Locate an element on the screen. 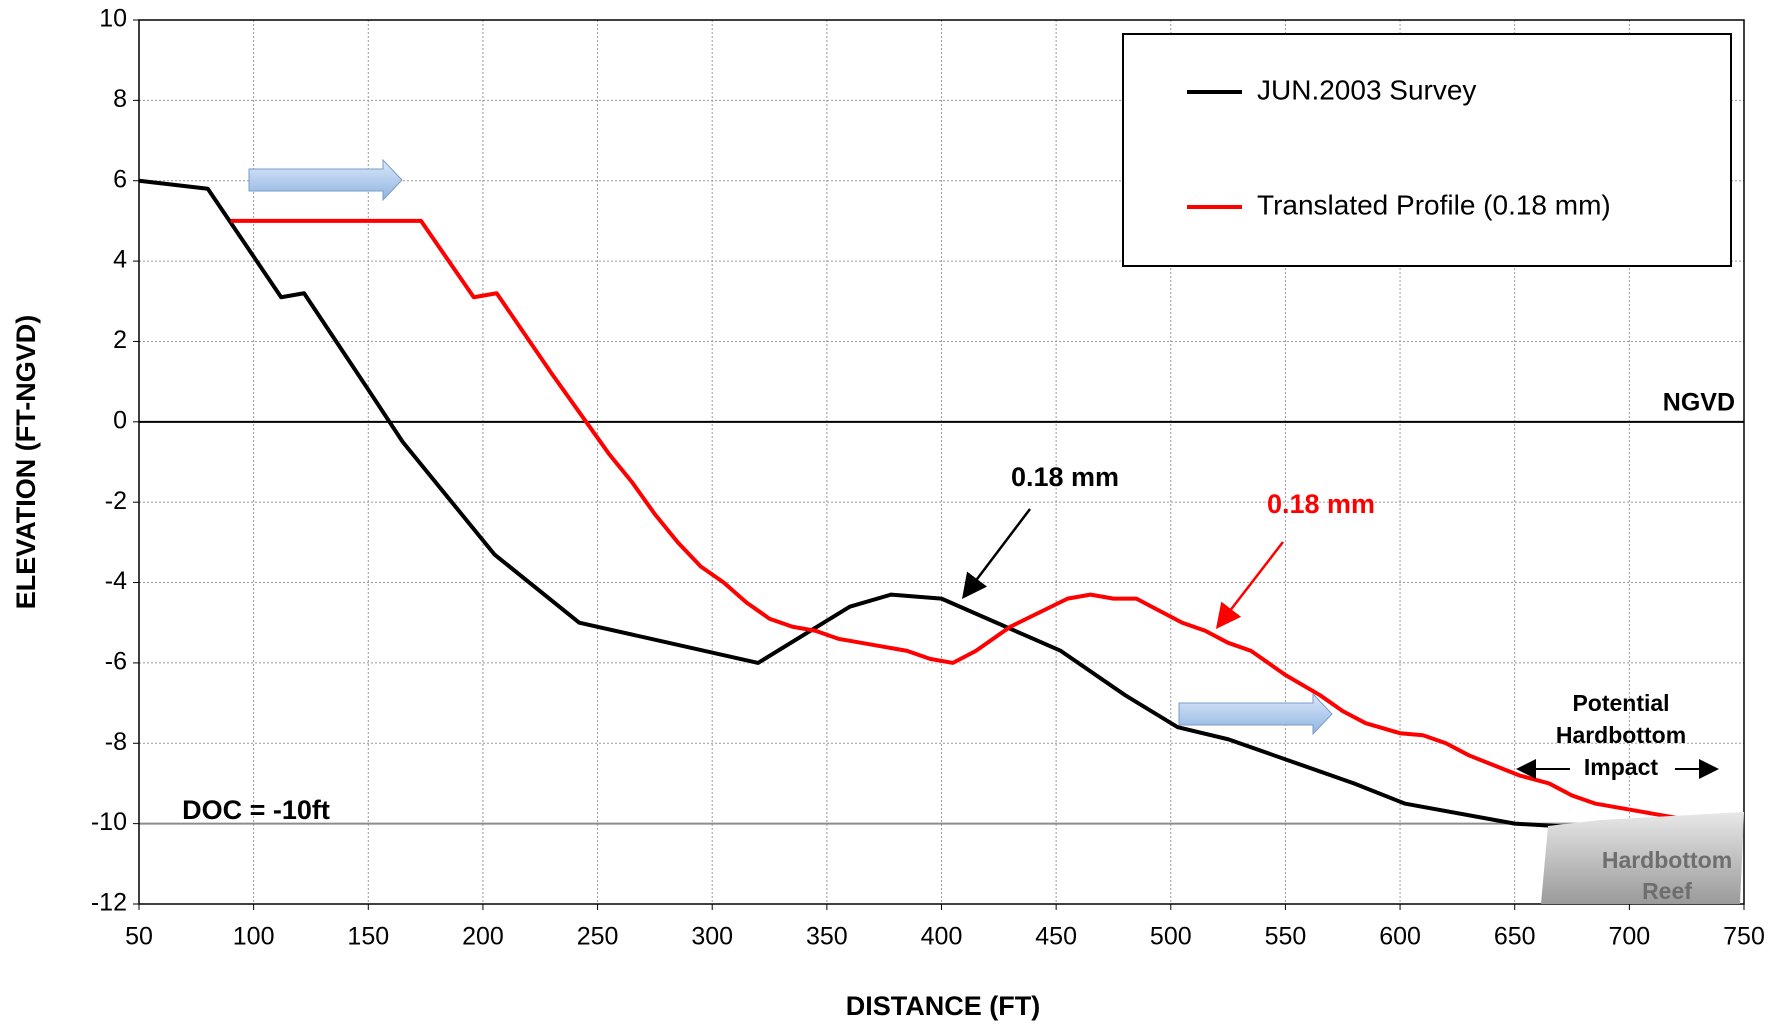  y-tick-label: -8 is located at coordinates (116, 742).